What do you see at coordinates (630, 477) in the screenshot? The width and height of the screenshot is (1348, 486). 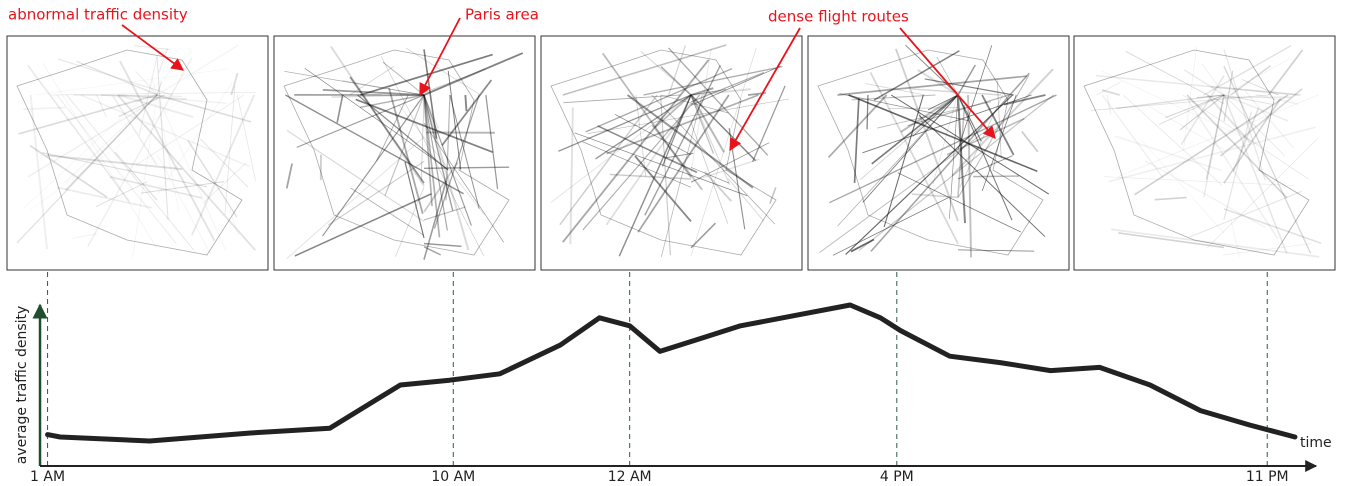 I see `x-tick-label: 12 AM` at bounding box center [630, 477].